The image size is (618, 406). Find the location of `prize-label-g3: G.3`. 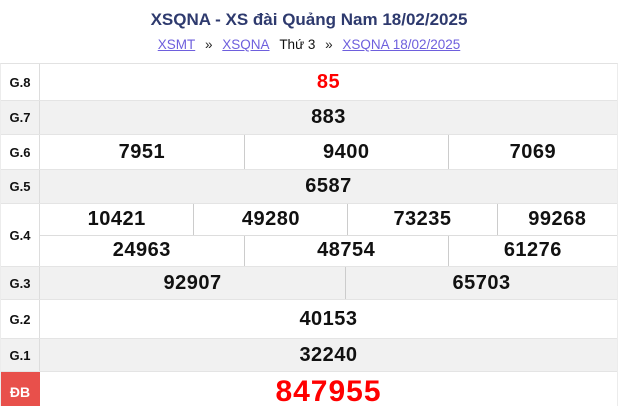

prize-label-g3: G.3 is located at coordinates (20, 283).